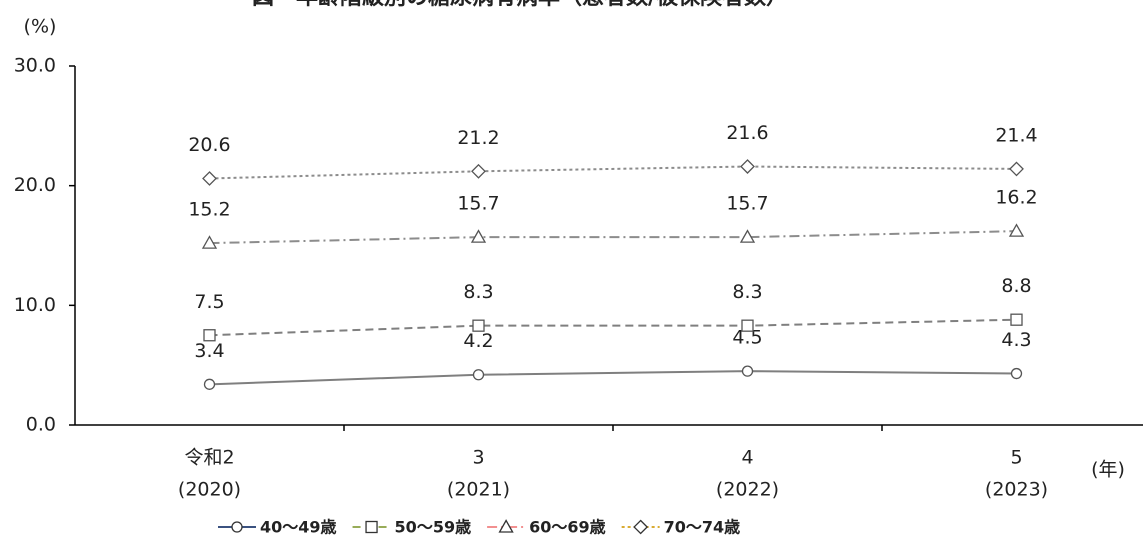  What do you see at coordinates (41, 425) in the screenshot?
I see `y-tick-label: 0.0` at bounding box center [41, 425].